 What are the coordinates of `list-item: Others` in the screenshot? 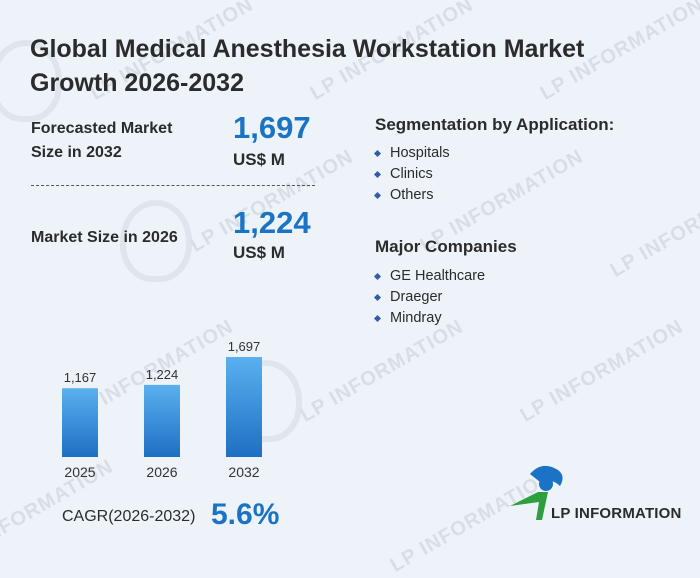 It's located at (411, 195).